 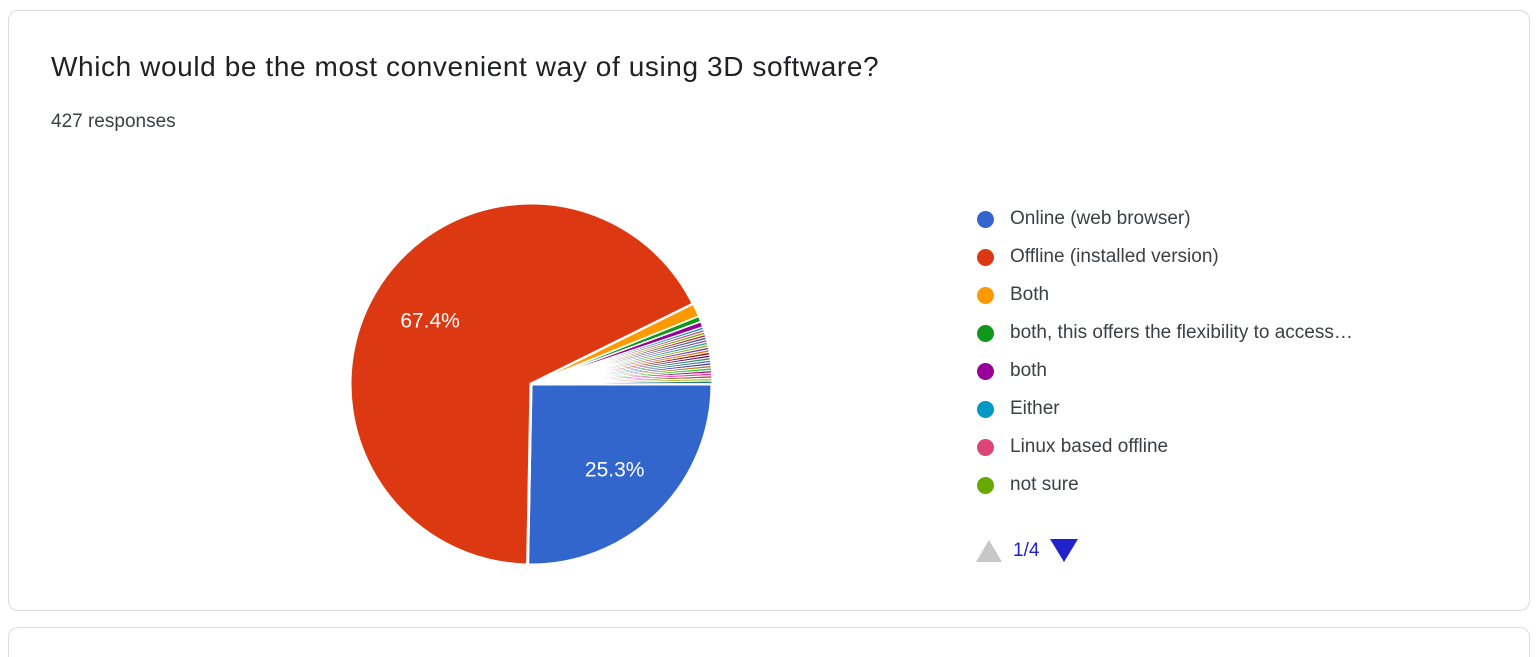 I want to click on responses-count: 427 responses, so click(x=113, y=121).